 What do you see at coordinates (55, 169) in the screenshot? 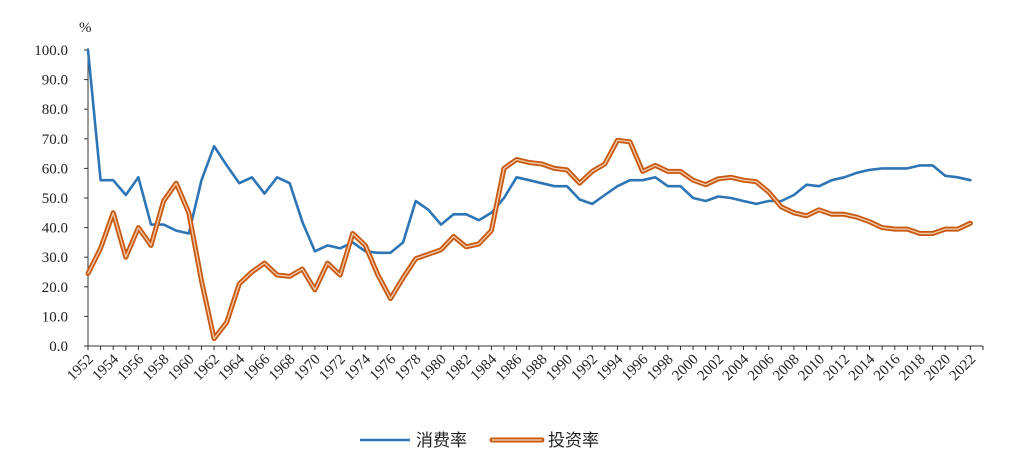
I see `y-tick-label: 60.0` at bounding box center [55, 169].